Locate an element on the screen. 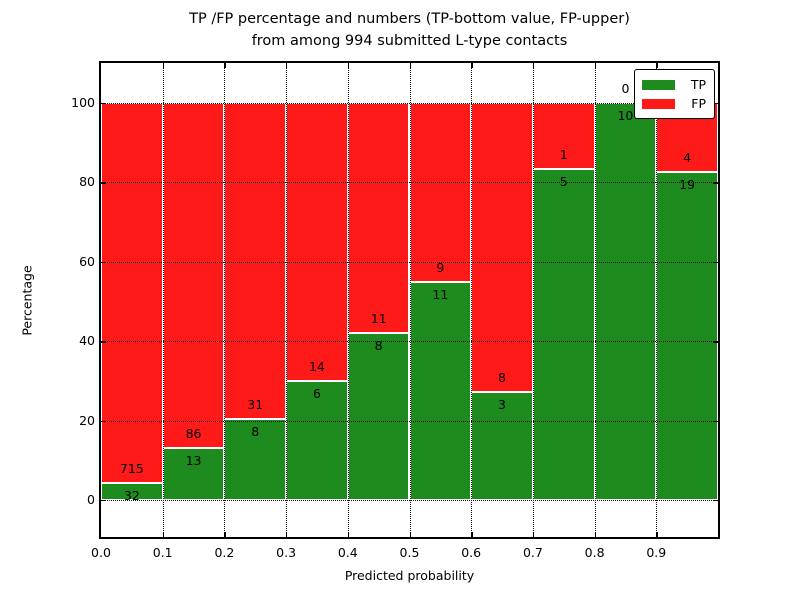 The height and width of the screenshot is (600, 800). tp-count-label: 5 is located at coordinates (563, 182).